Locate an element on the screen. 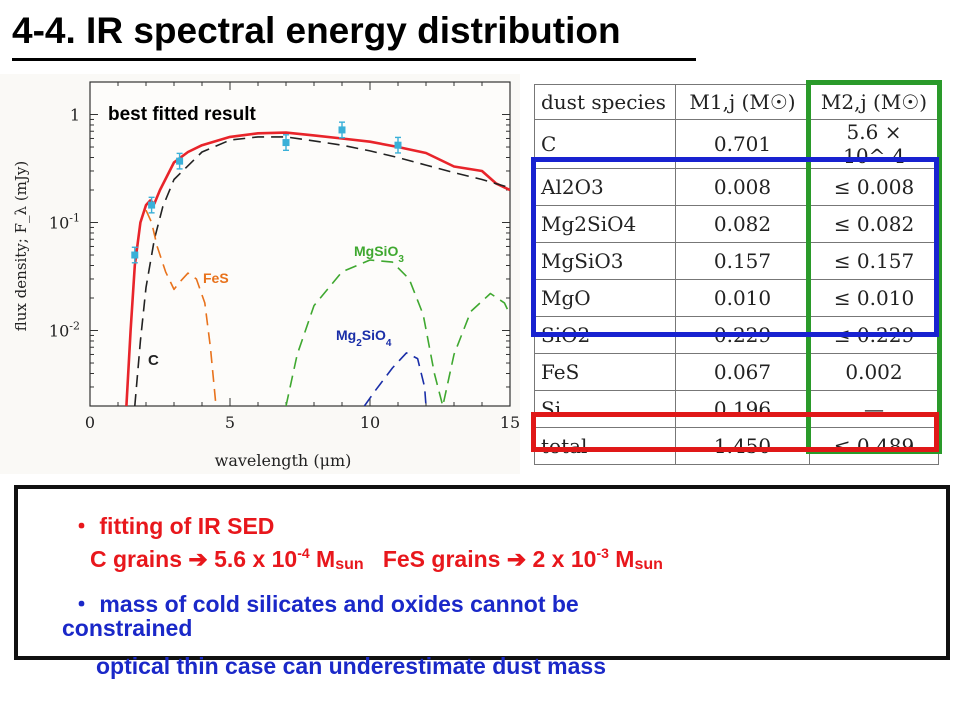 Image resolution: width=960 pixels, height=720 pixels. fes-grains-text: FeS grains ➔ 2 x 10 is located at coordinates (489, 559).